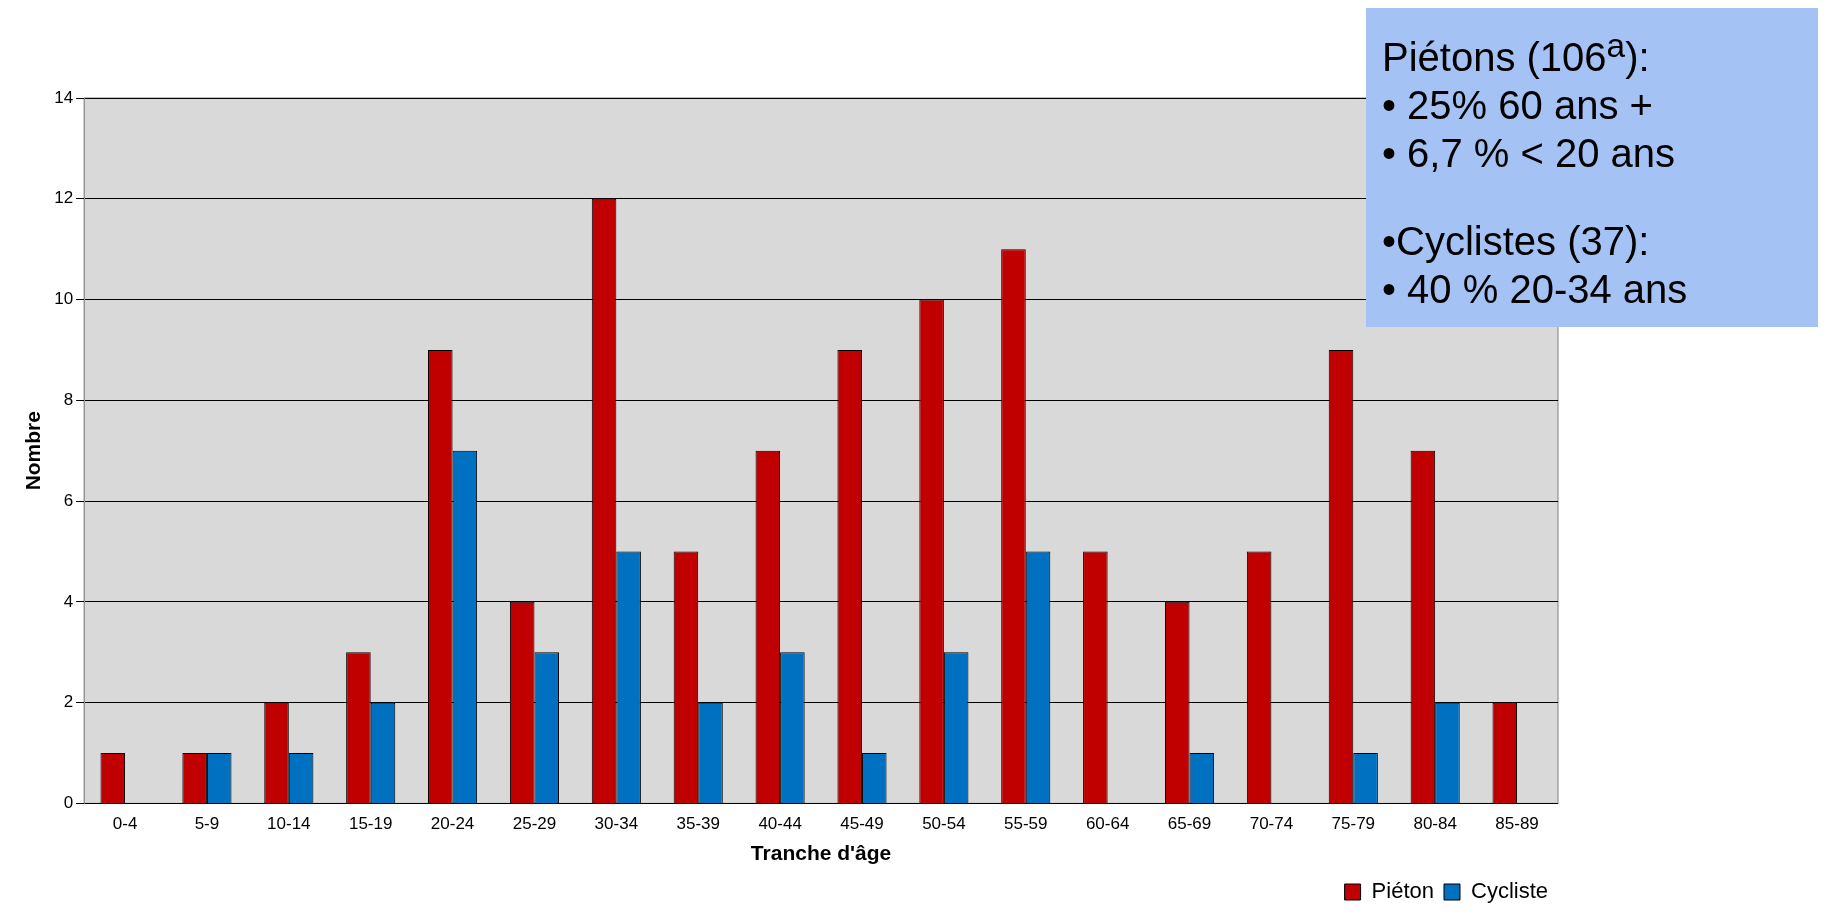 This screenshot has width=1826, height=923. What do you see at coordinates (64, 198) in the screenshot?
I see `y-tick-label: 12` at bounding box center [64, 198].